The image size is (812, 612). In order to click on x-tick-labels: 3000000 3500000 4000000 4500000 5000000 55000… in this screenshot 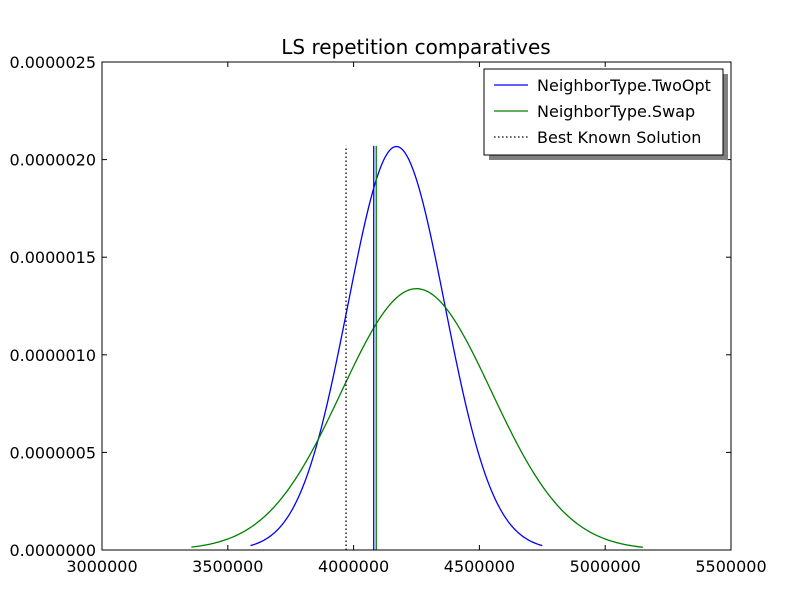, I will do `click(416, 566)`.